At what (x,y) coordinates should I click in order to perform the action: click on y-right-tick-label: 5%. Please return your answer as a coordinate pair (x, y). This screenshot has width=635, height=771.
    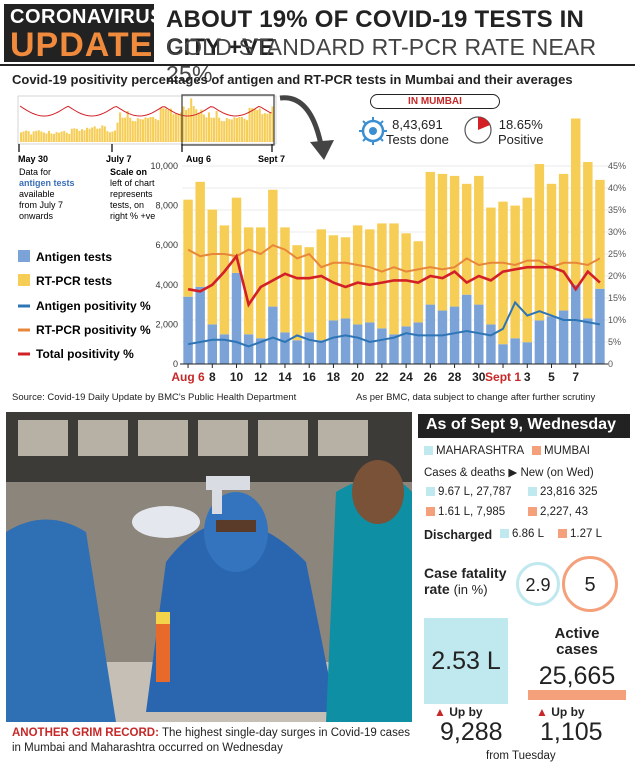
    Looking at the image, I should click on (614, 342).